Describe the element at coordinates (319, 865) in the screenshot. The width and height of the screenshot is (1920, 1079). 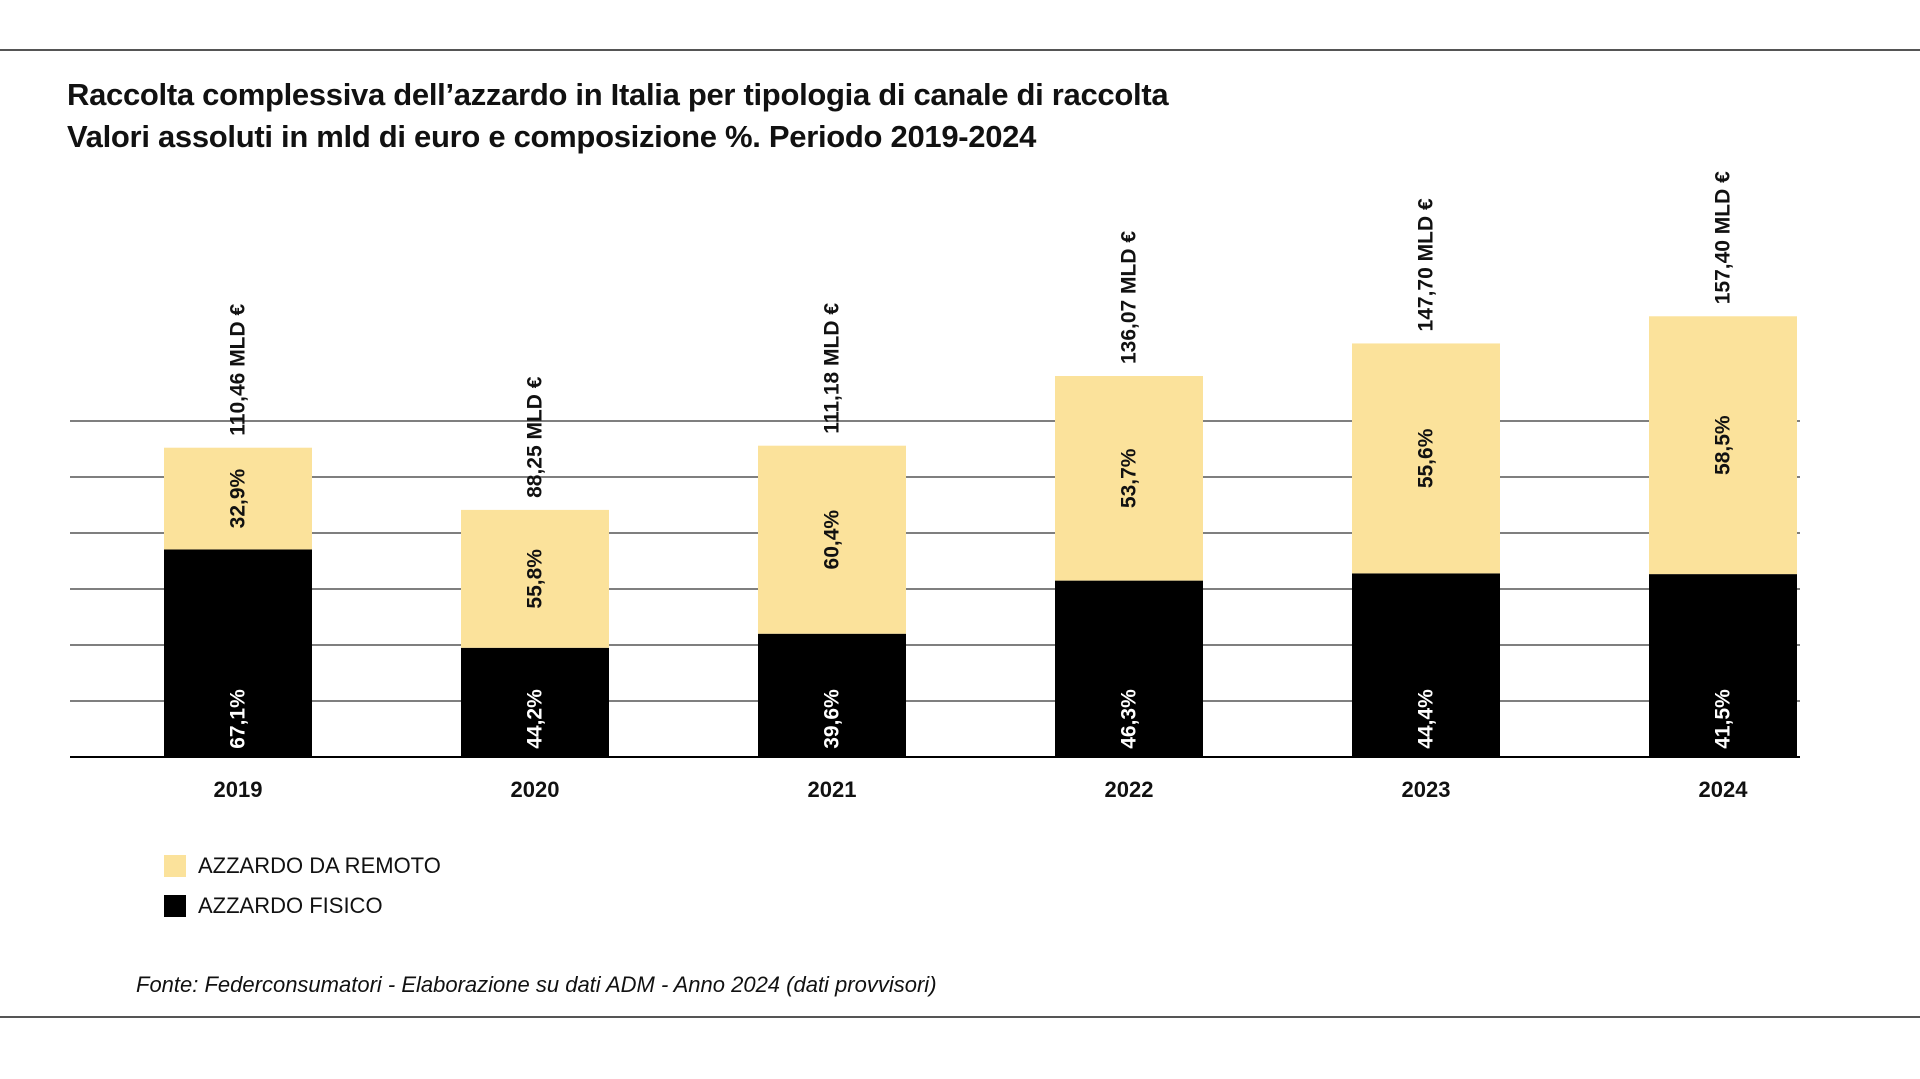
I see `legend-label-remoto: AZZARDO DA REMOTO` at that location.